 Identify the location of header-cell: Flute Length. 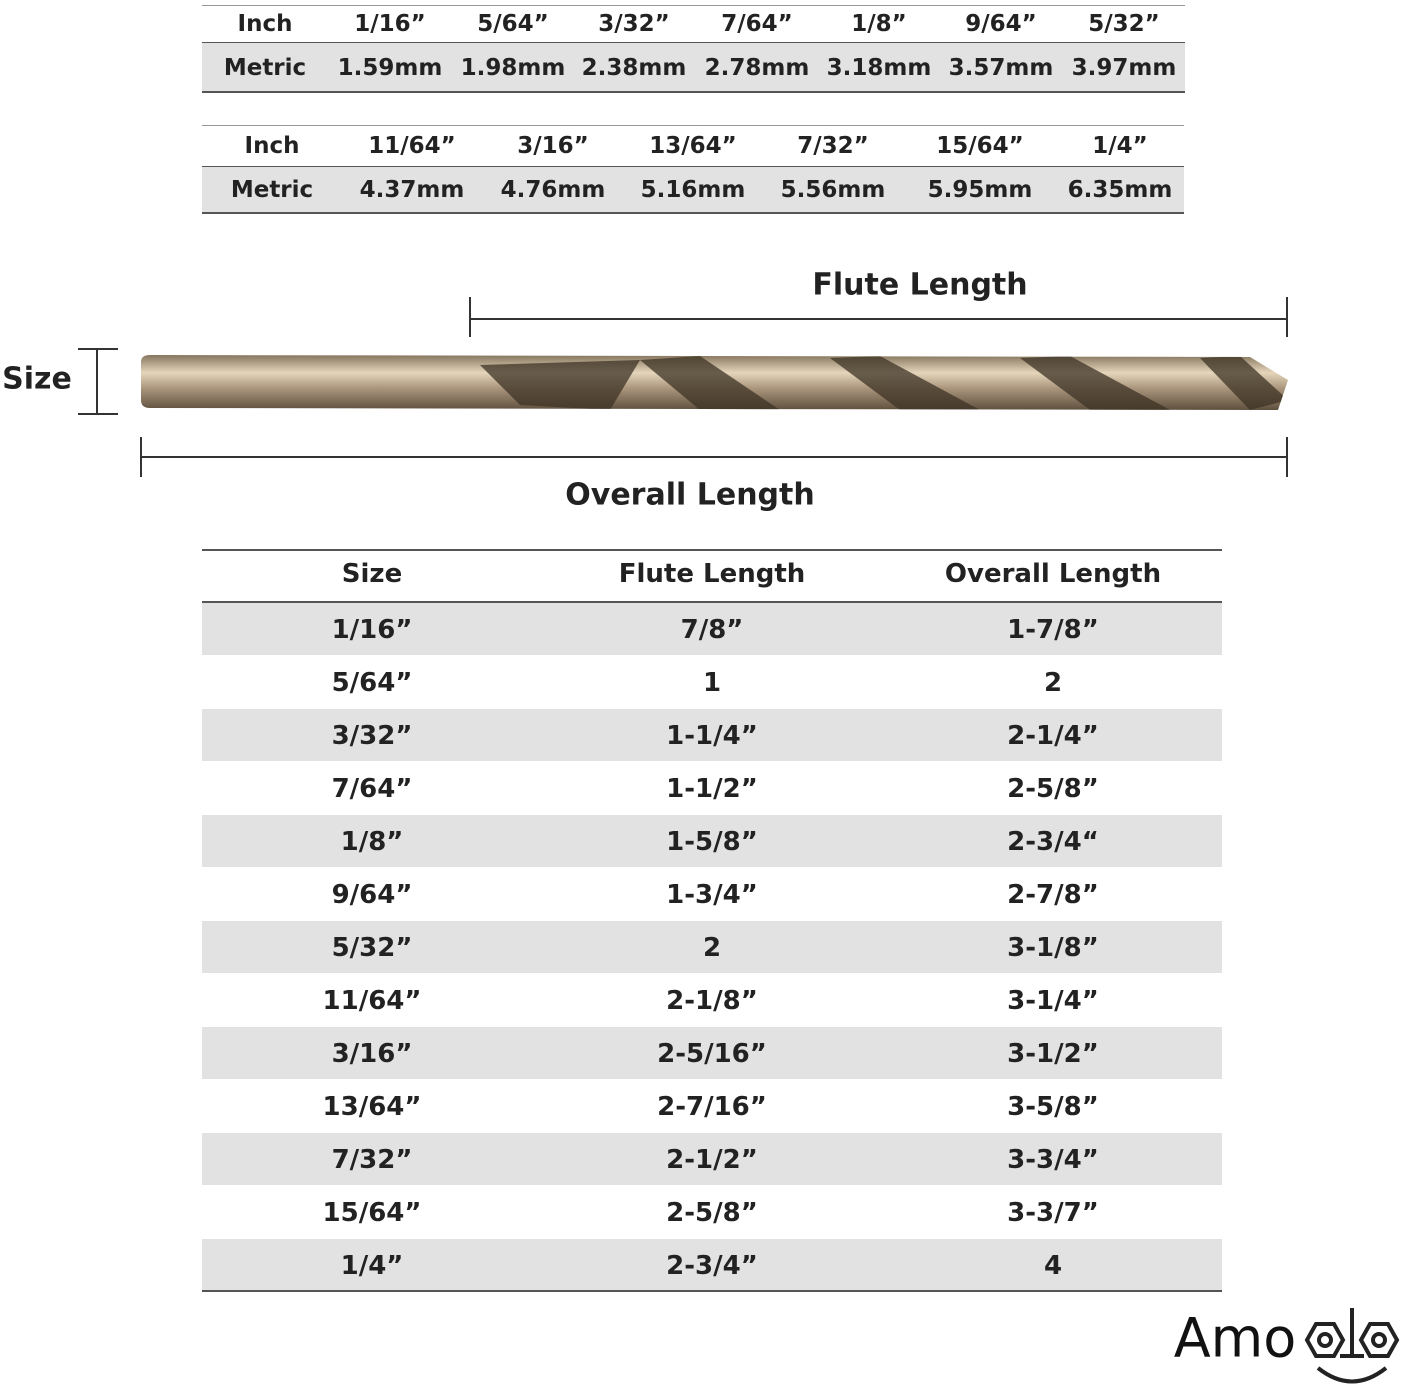
(712, 574).